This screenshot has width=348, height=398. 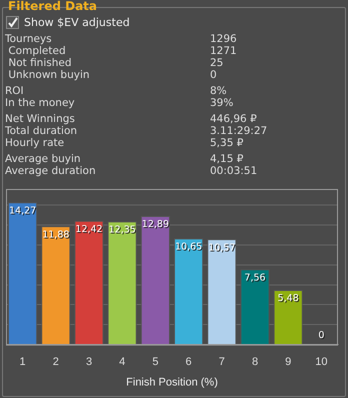 I want to click on data-label: 10,65, so click(x=188, y=247).